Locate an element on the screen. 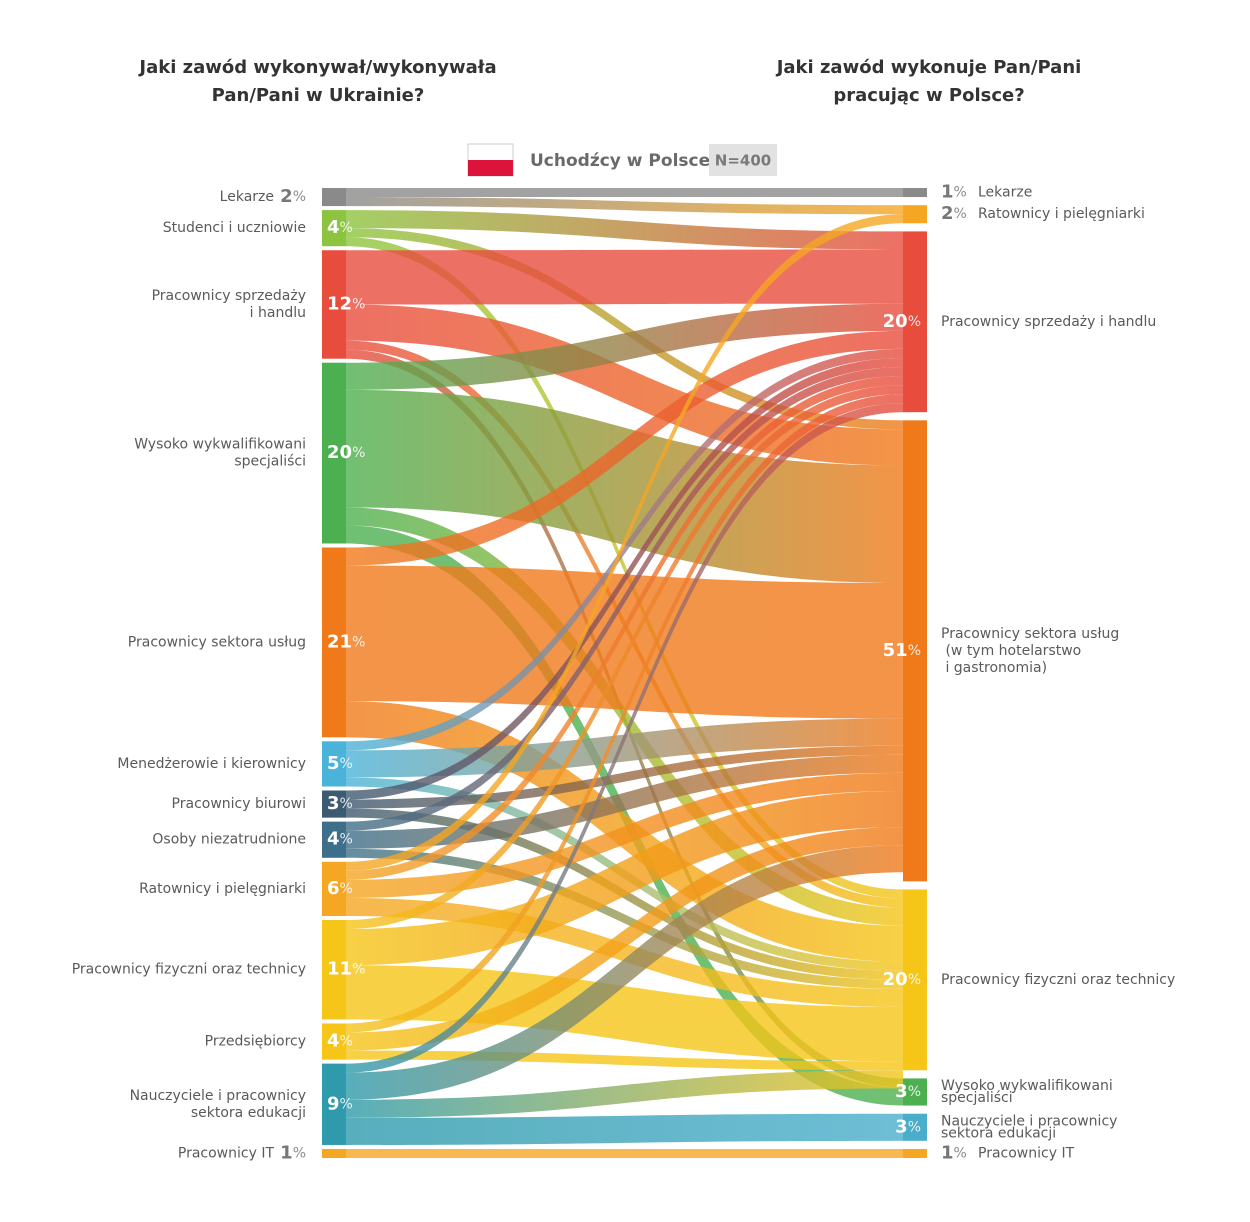 The width and height of the screenshot is (1250, 1222). value-label: 11% is located at coordinates (346, 969).